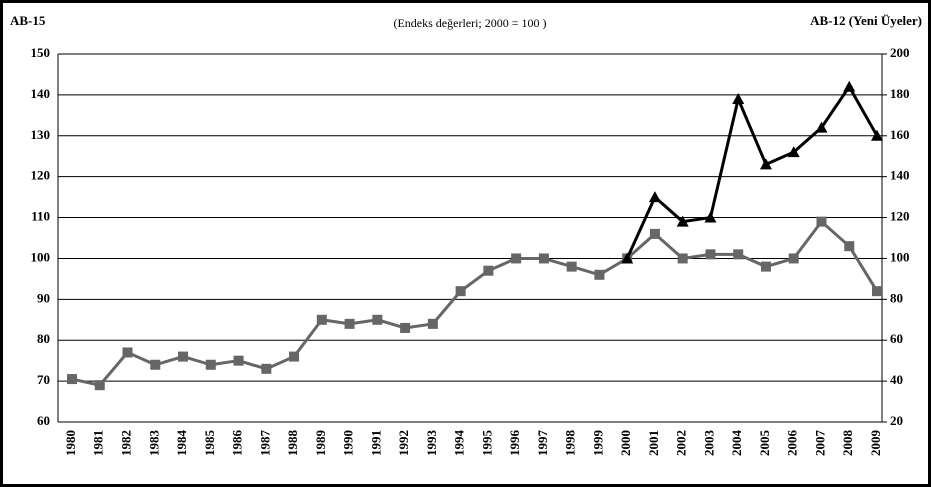 Image resolution: width=931 pixels, height=487 pixels. I want to click on x-tick-label: 1997, so click(542, 443).